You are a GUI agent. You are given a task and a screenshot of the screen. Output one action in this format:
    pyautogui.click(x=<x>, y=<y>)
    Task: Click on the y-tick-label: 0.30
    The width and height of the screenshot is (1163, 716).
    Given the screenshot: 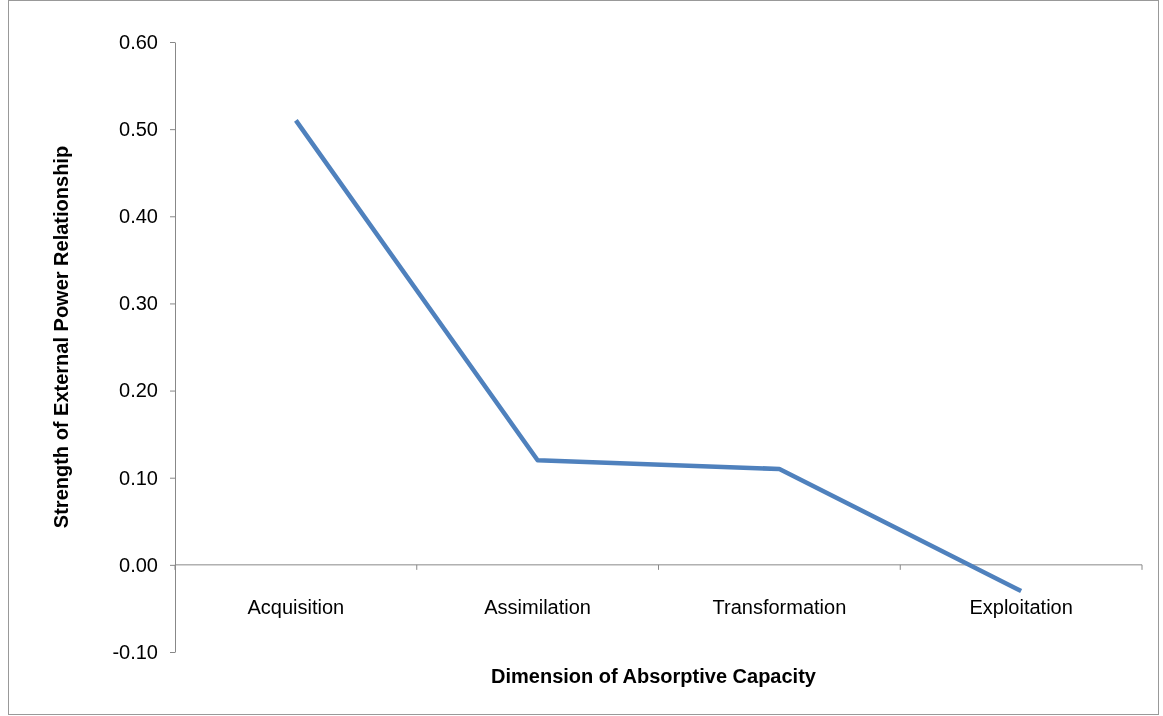 What is the action you would take?
    pyautogui.click(x=138, y=303)
    